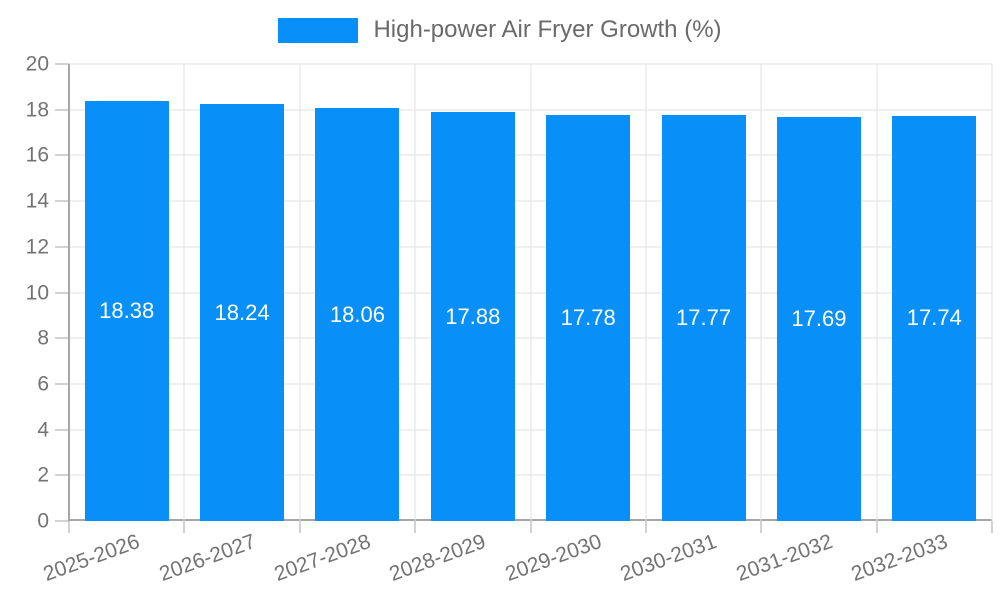 Image resolution: width=1000 pixels, height=600 pixels. I want to click on bar-2030-2031: 17.77, so click(703, 317).